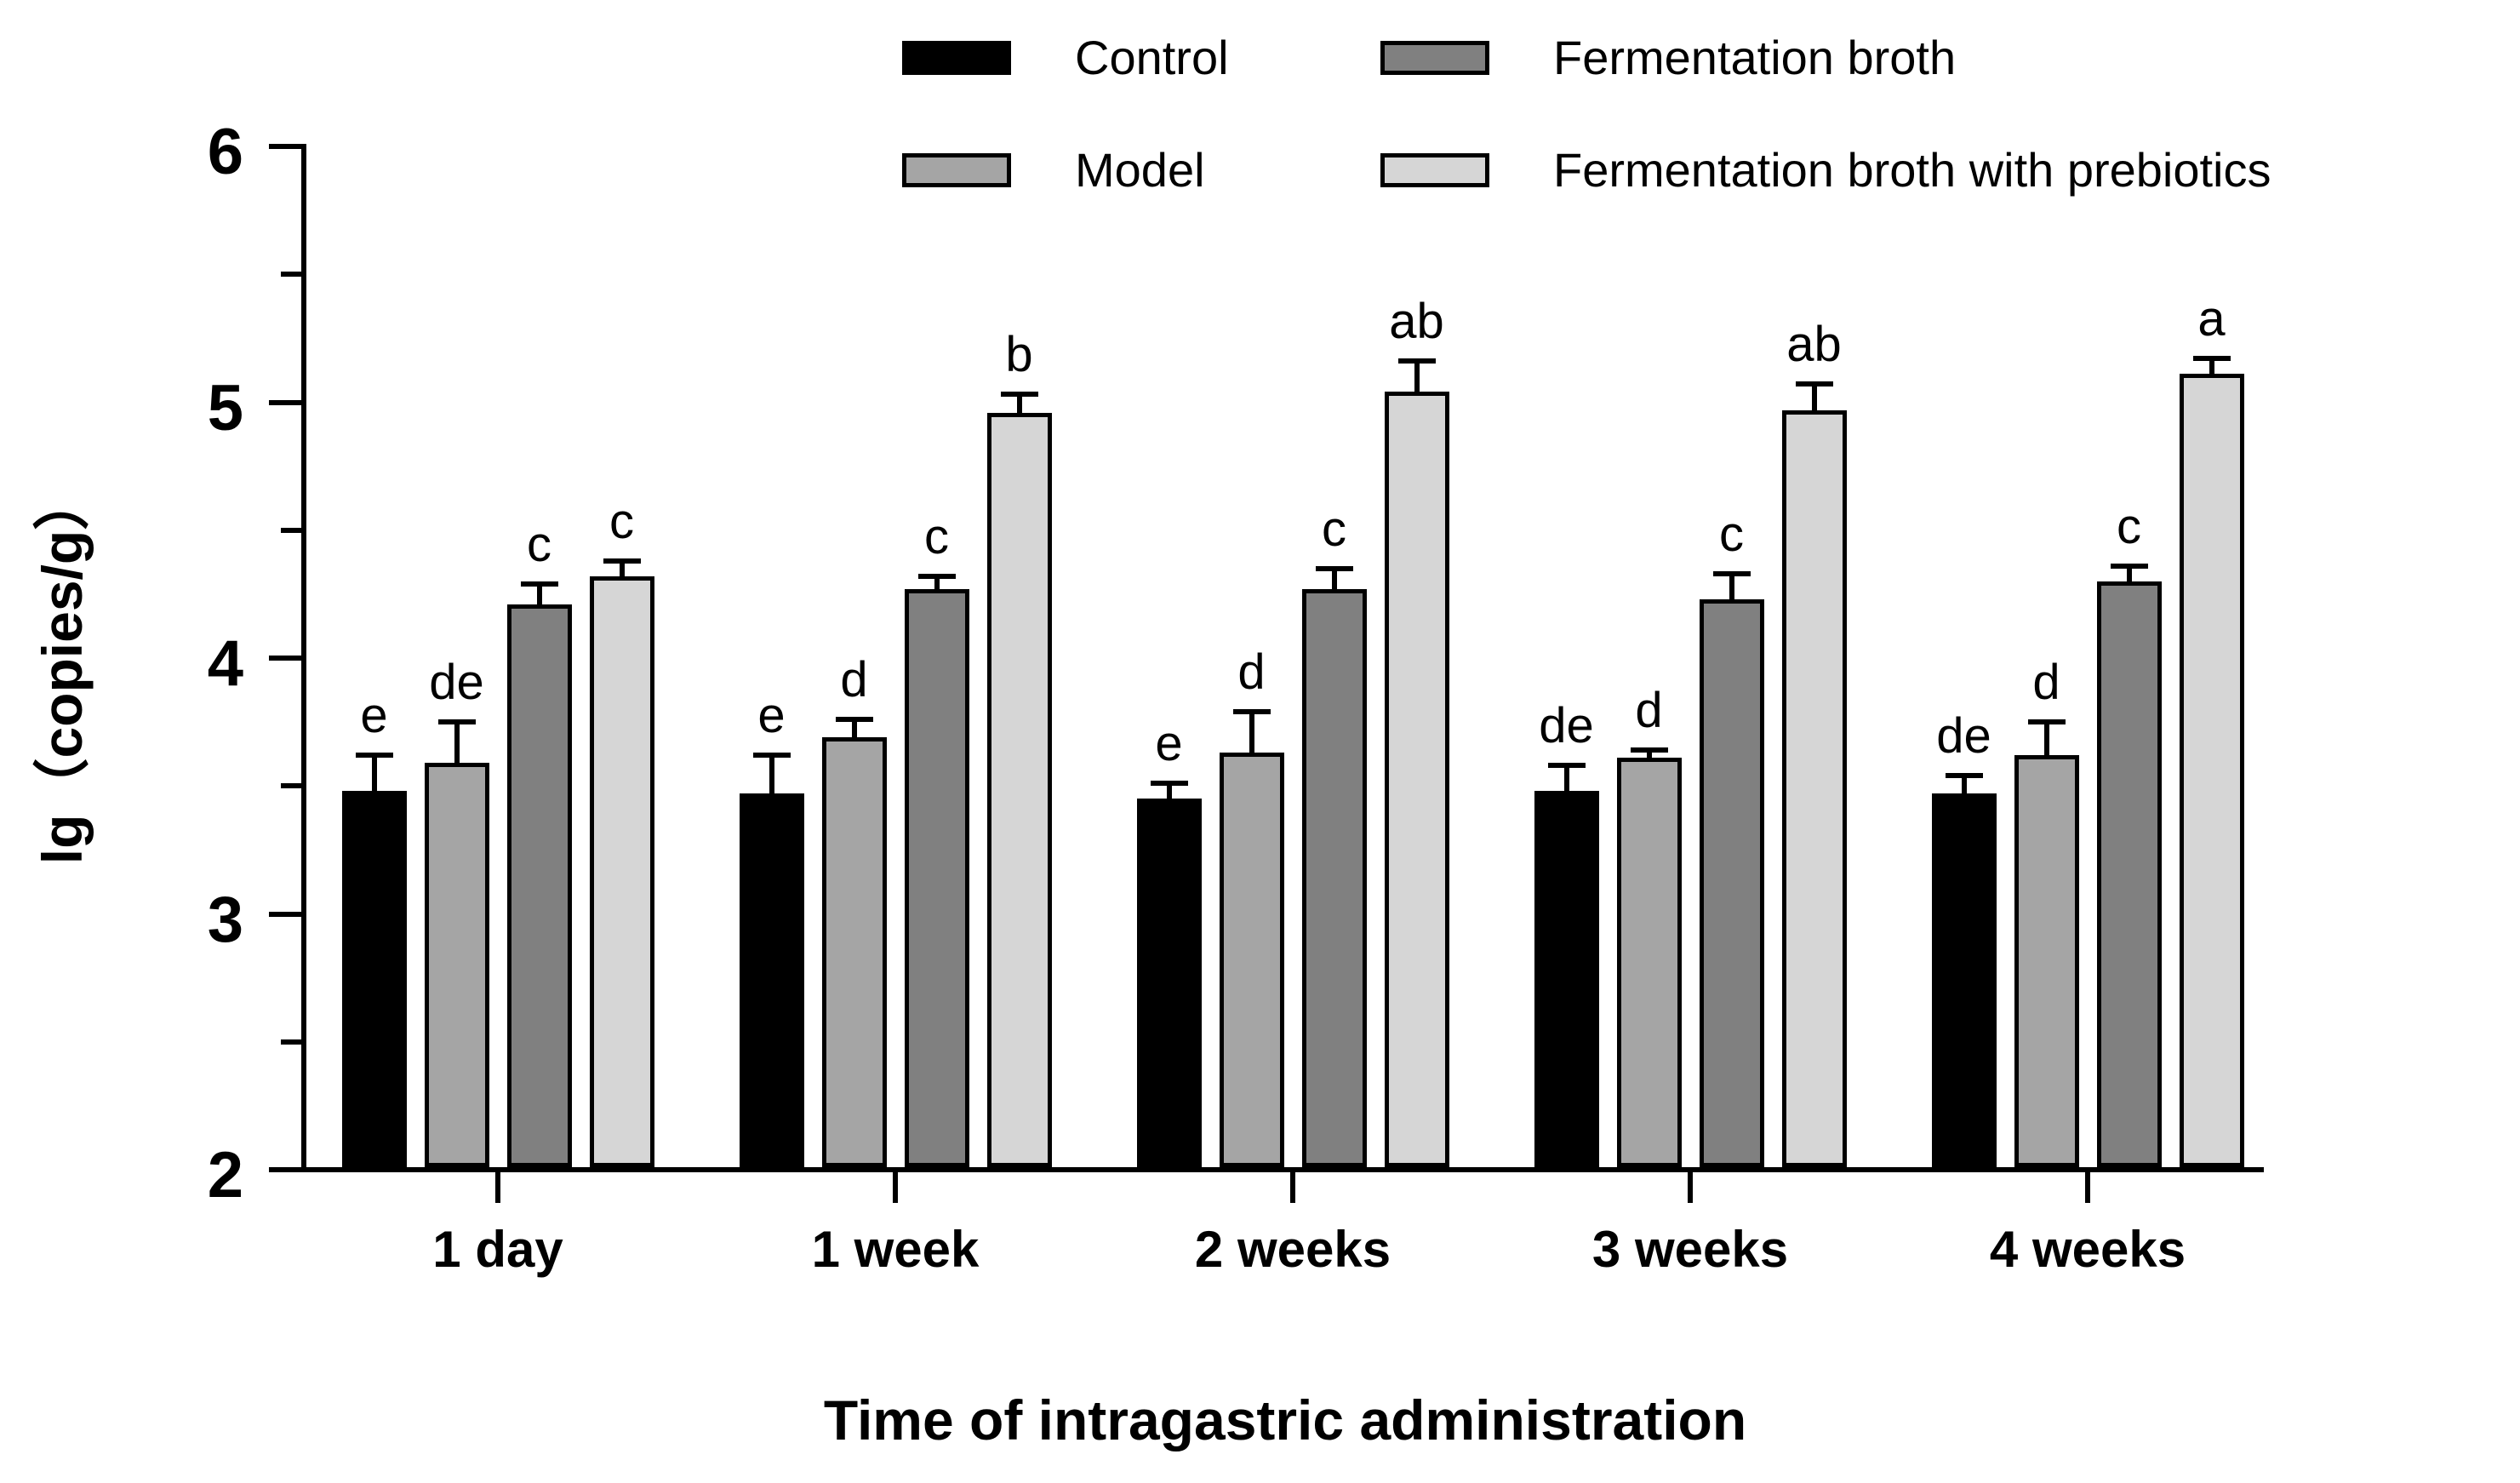 The height and width of the screenshot is (1483, 2520). What do you see at coordinates (1065, 58) in the screenshot?
I see `legend-item-control: Control` at bounding box center [1065, 58].